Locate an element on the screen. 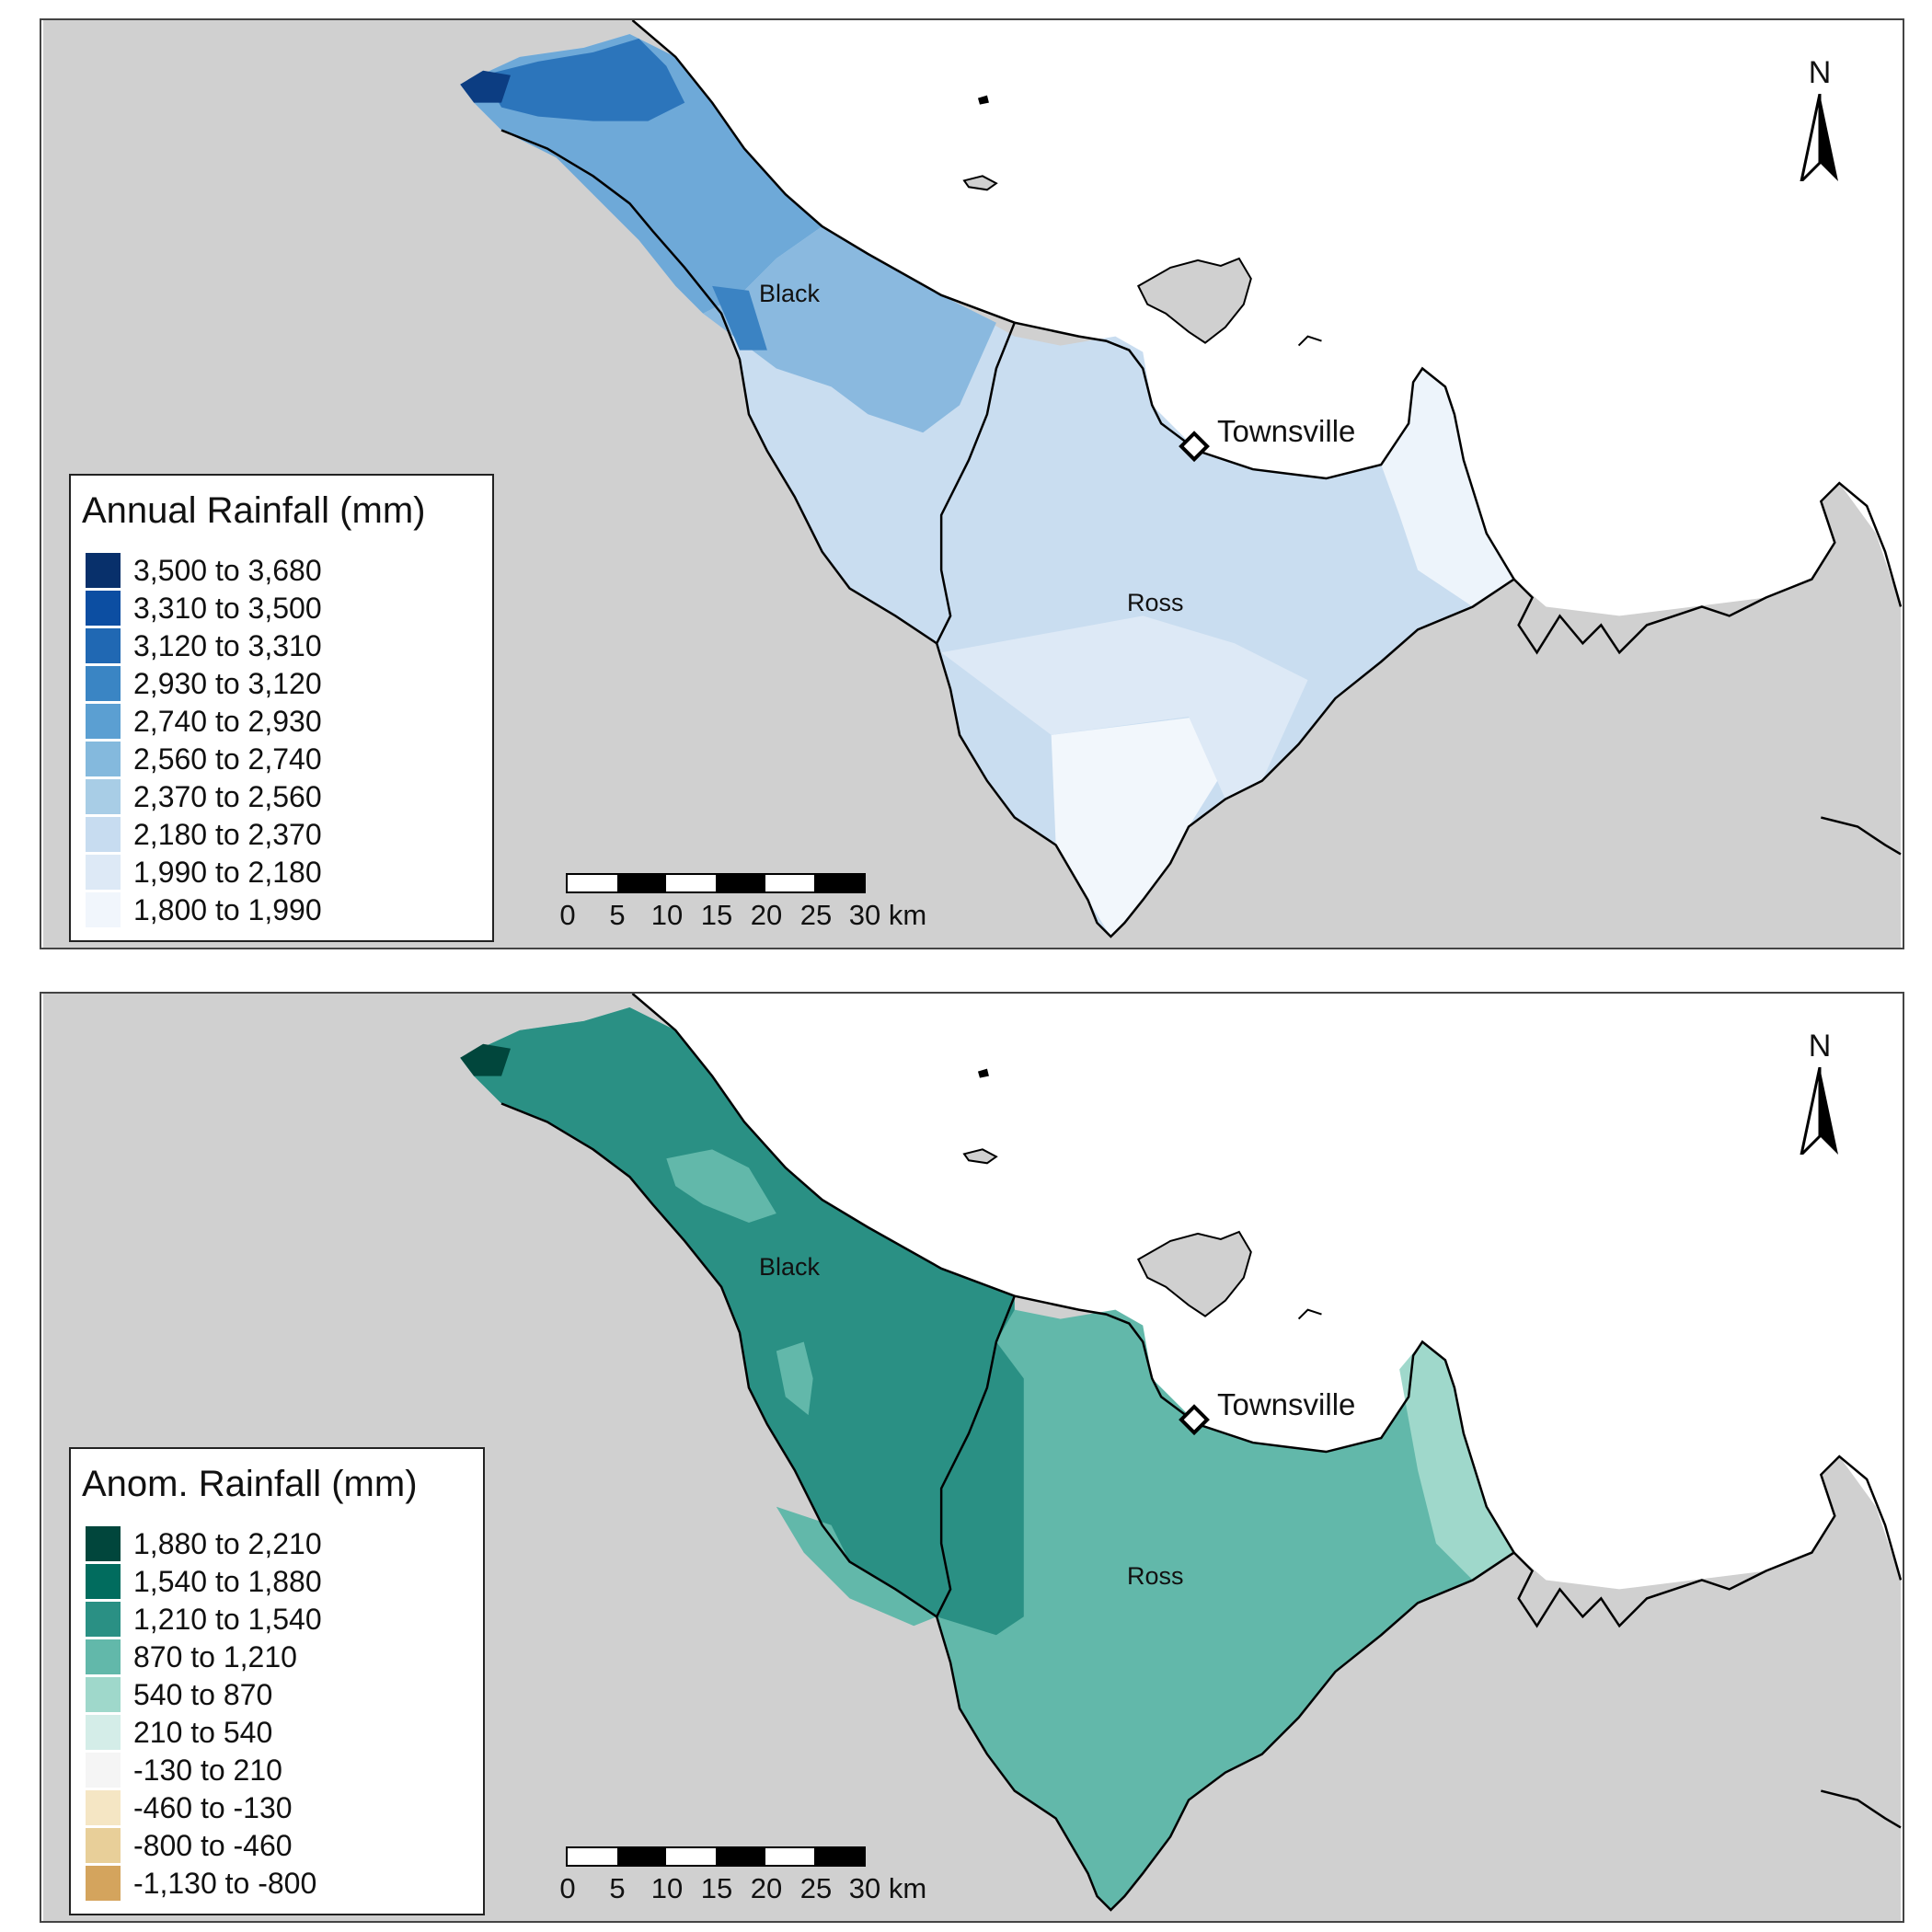  legend-label: 870 to 1,210 is located at coordinates (215, 1656).